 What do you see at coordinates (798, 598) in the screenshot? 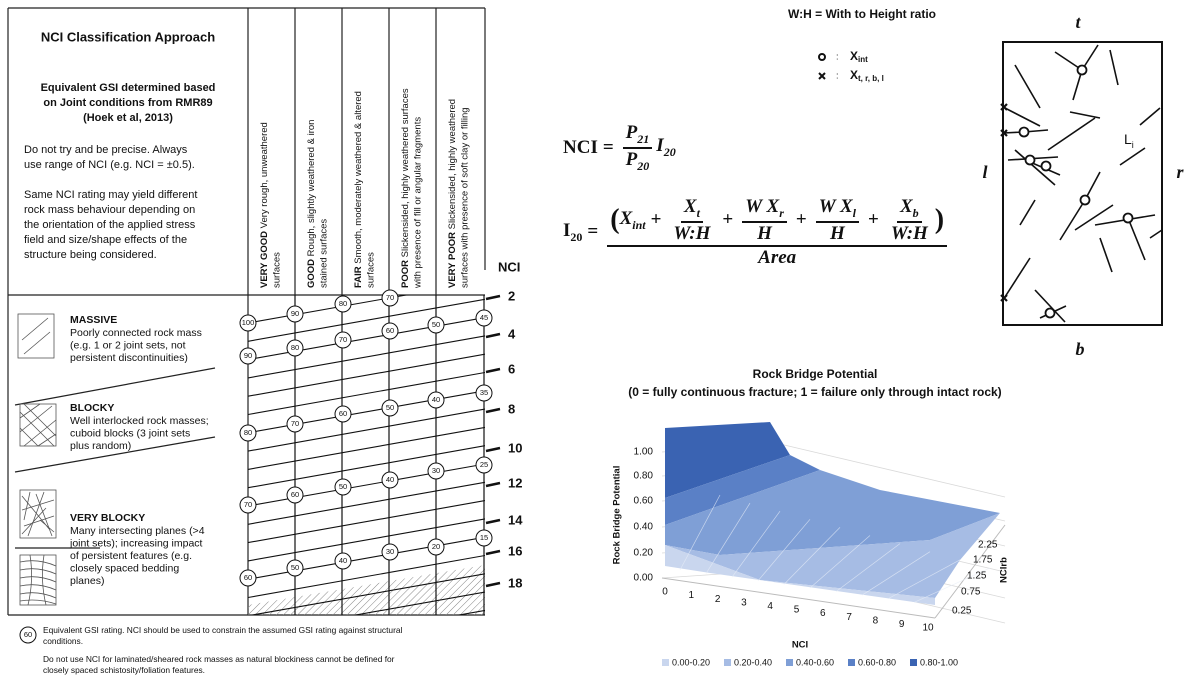
I see `axis-line` at bounding box center [798, 598].